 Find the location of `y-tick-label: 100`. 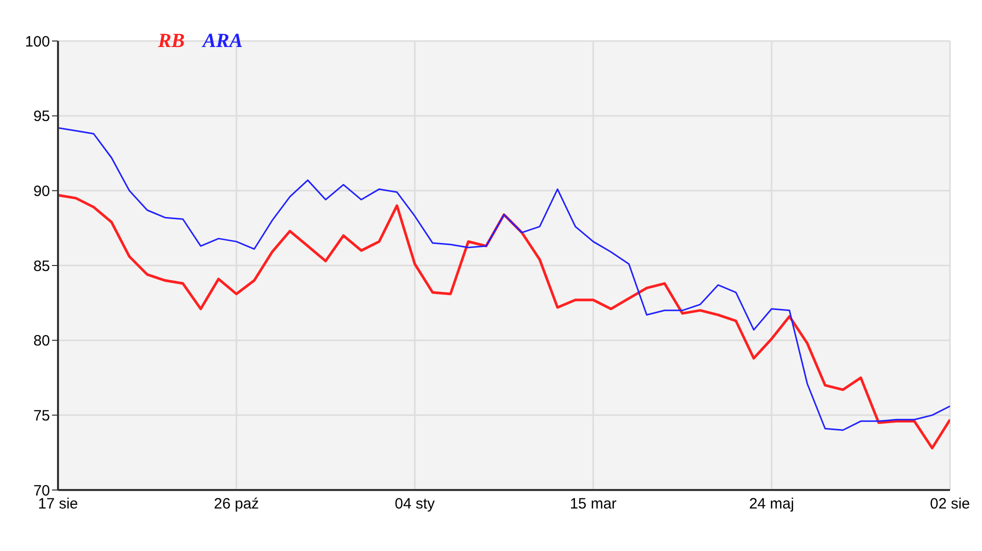

y-tick-label: 100 is located at coordinates (37, 41).